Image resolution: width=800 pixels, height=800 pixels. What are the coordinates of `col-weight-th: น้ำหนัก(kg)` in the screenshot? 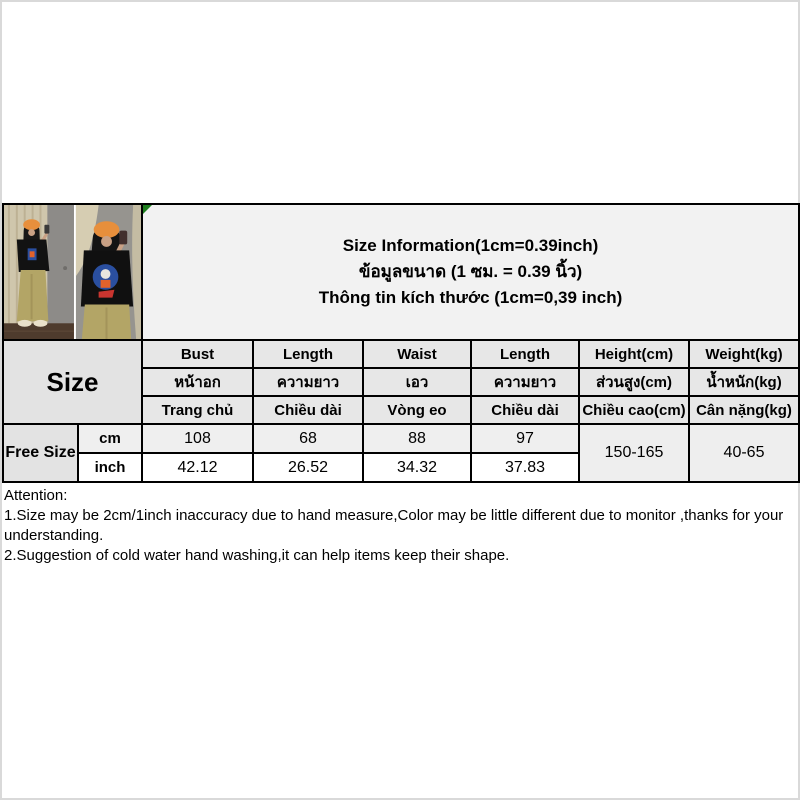 It's located at (744, 382).